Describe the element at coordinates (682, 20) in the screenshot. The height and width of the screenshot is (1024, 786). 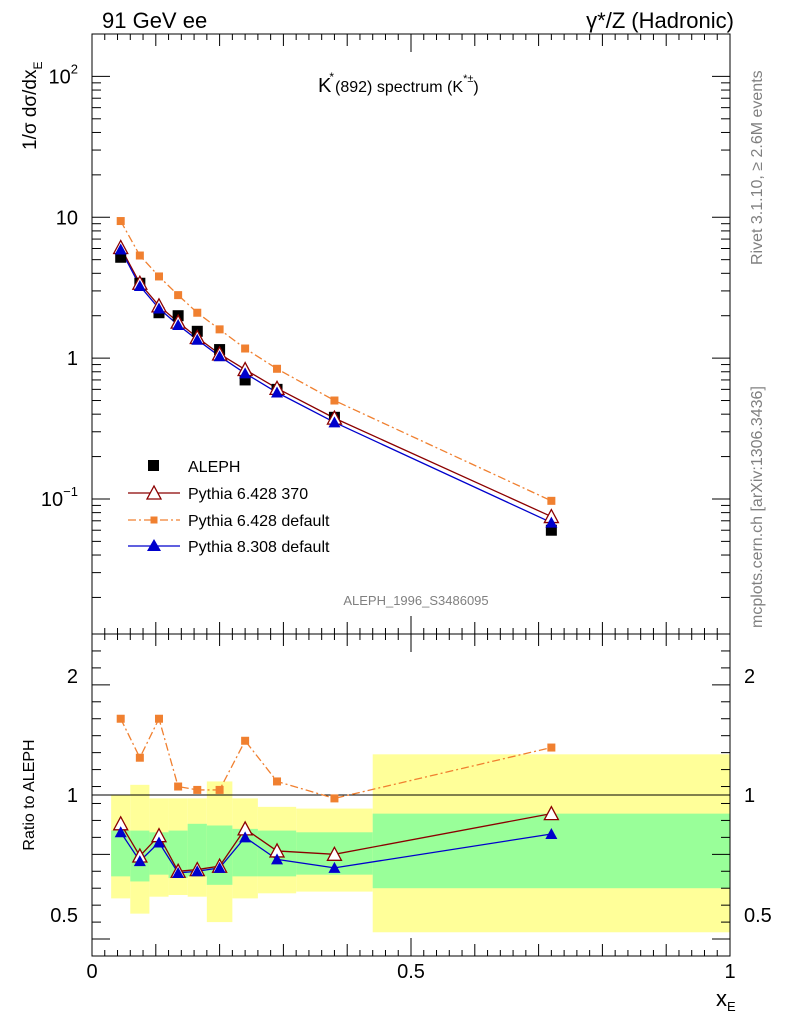
I see `header-right-suffix: (Hadronic)` at that location.